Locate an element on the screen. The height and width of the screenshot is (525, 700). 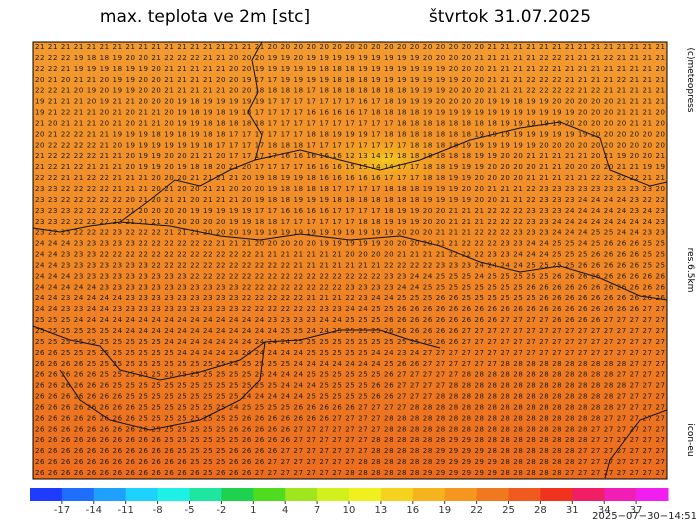
colorbar-label: 31 is located at coordinates (572, 510).